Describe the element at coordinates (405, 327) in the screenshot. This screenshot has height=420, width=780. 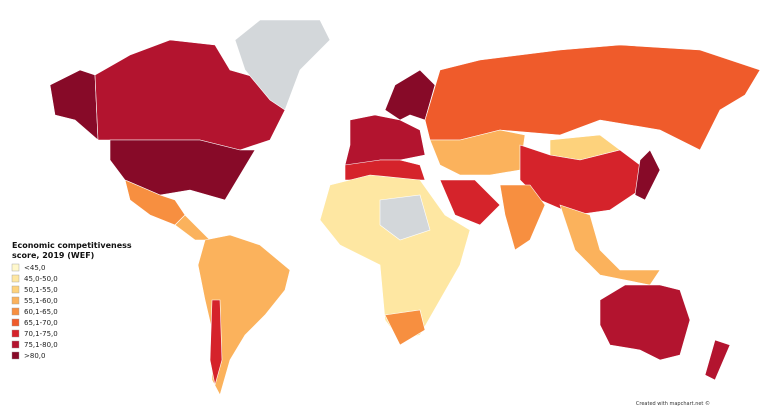
I see `south-africa` at that location.